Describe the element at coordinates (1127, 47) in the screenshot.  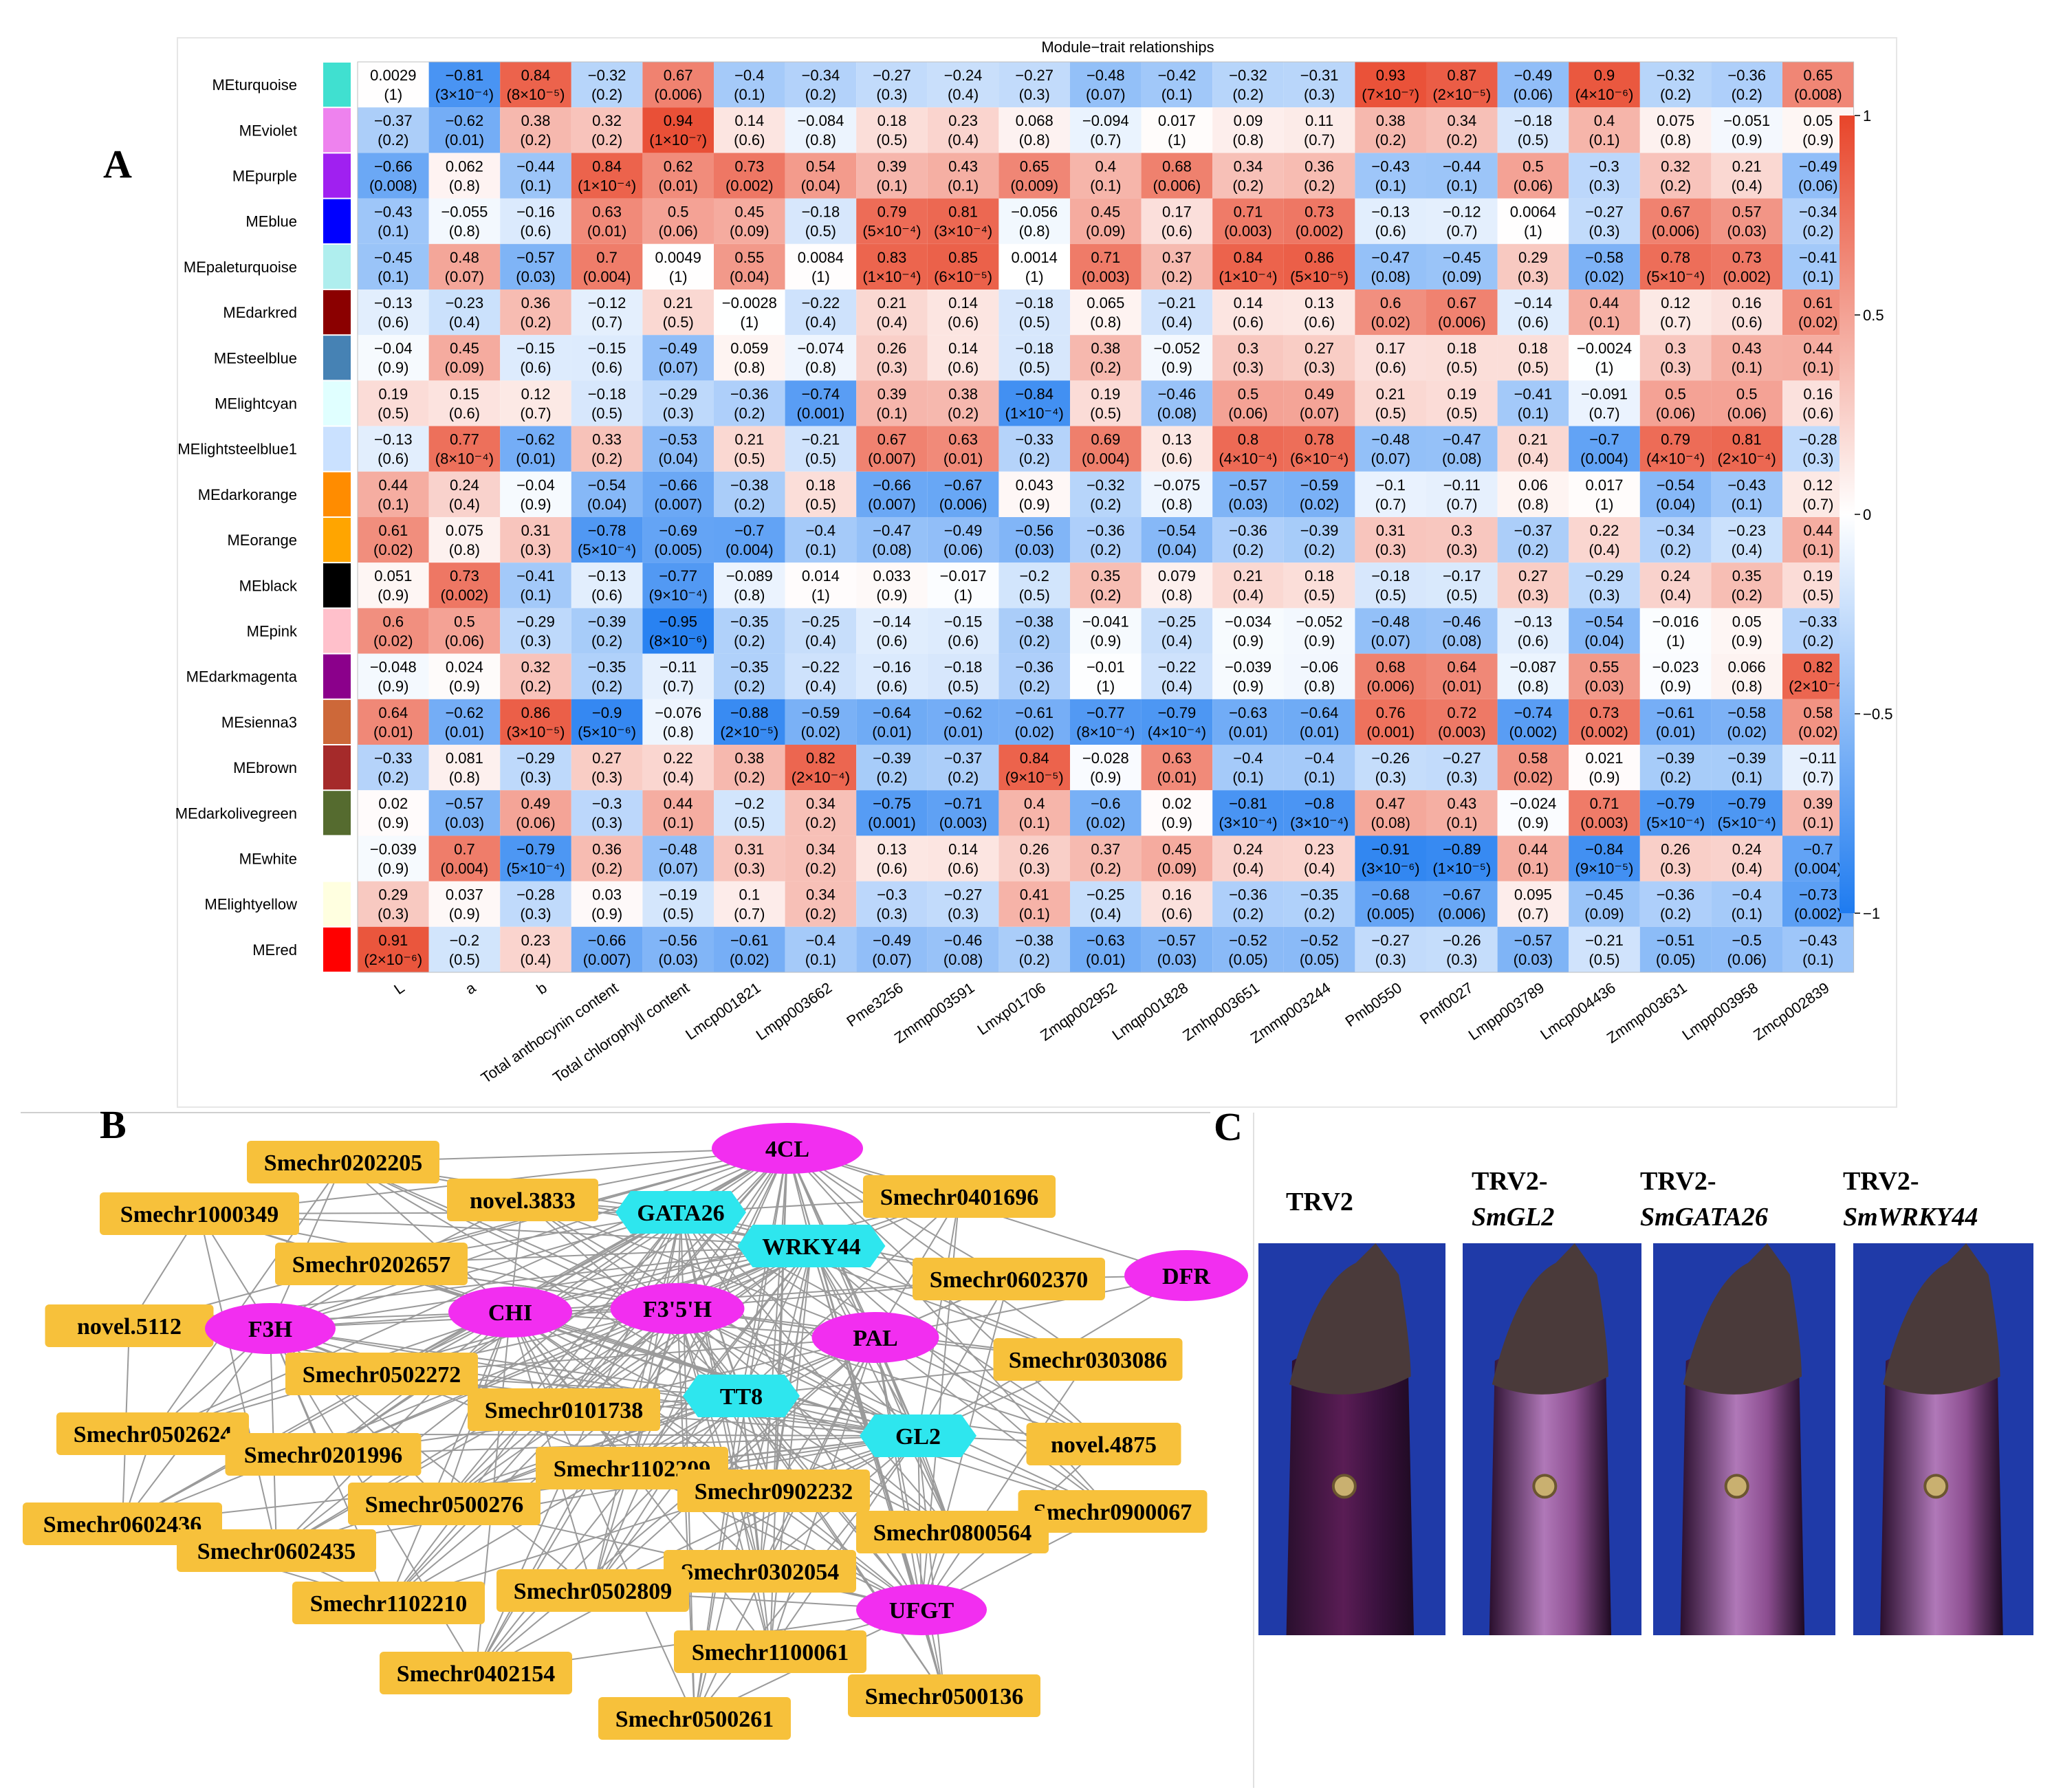
I see `heatmap-title: Module−trait relationships` at that location.